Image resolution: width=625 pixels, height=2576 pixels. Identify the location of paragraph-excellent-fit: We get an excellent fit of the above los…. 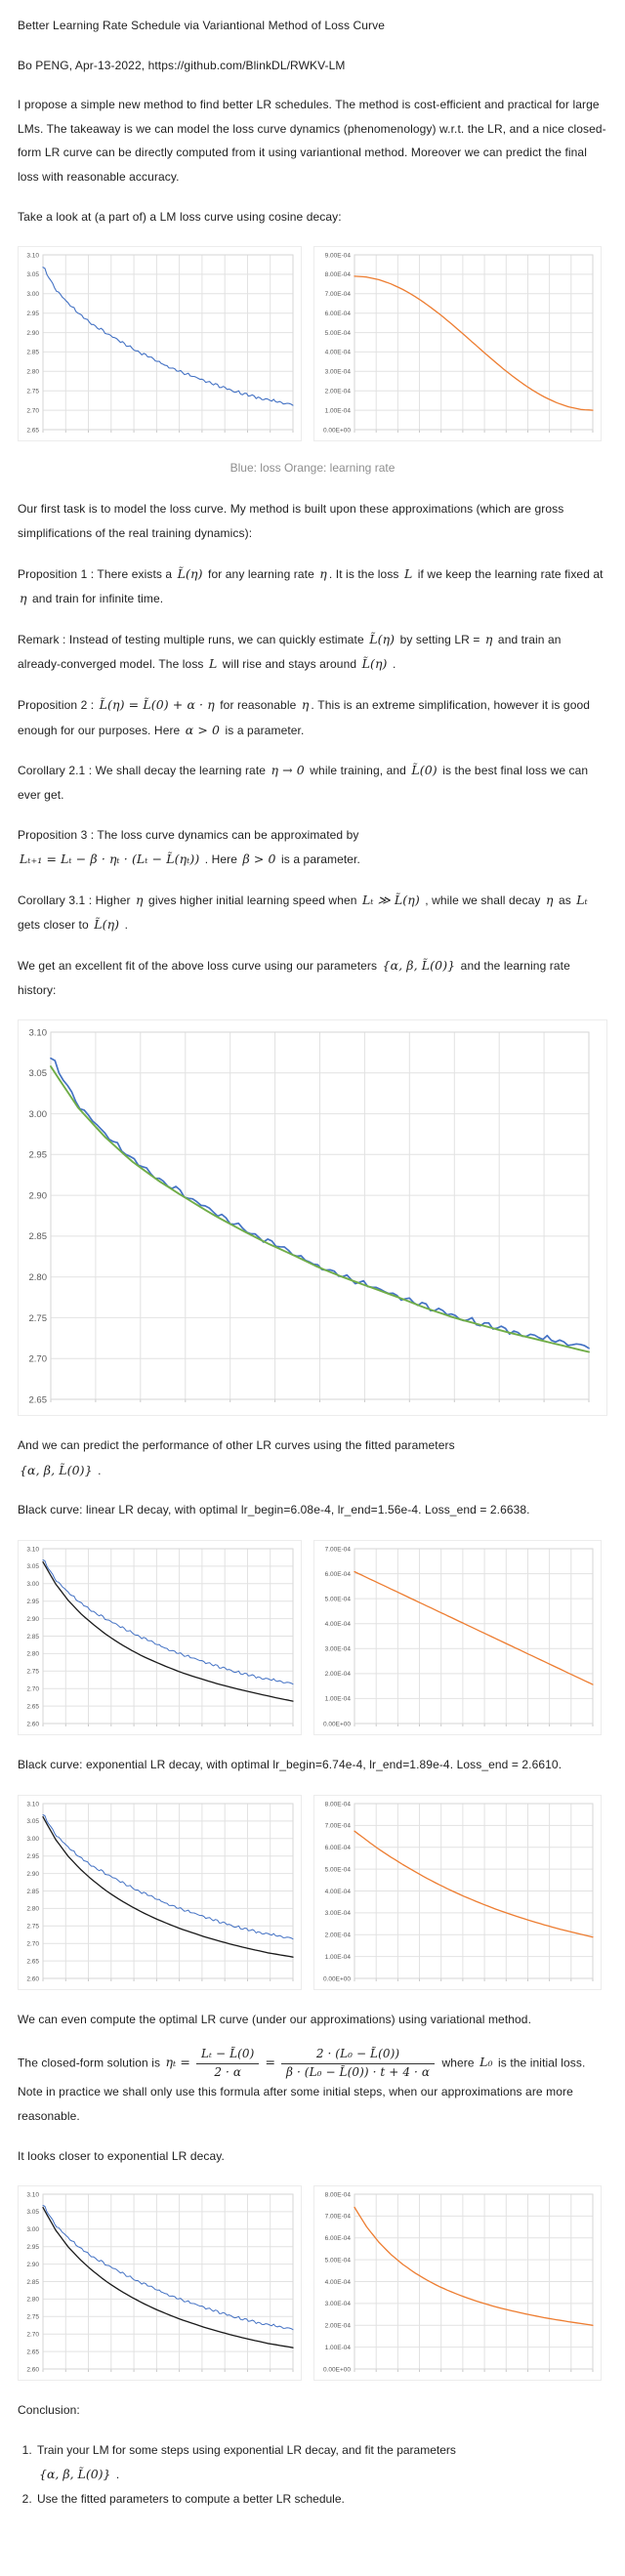
(294, 977).